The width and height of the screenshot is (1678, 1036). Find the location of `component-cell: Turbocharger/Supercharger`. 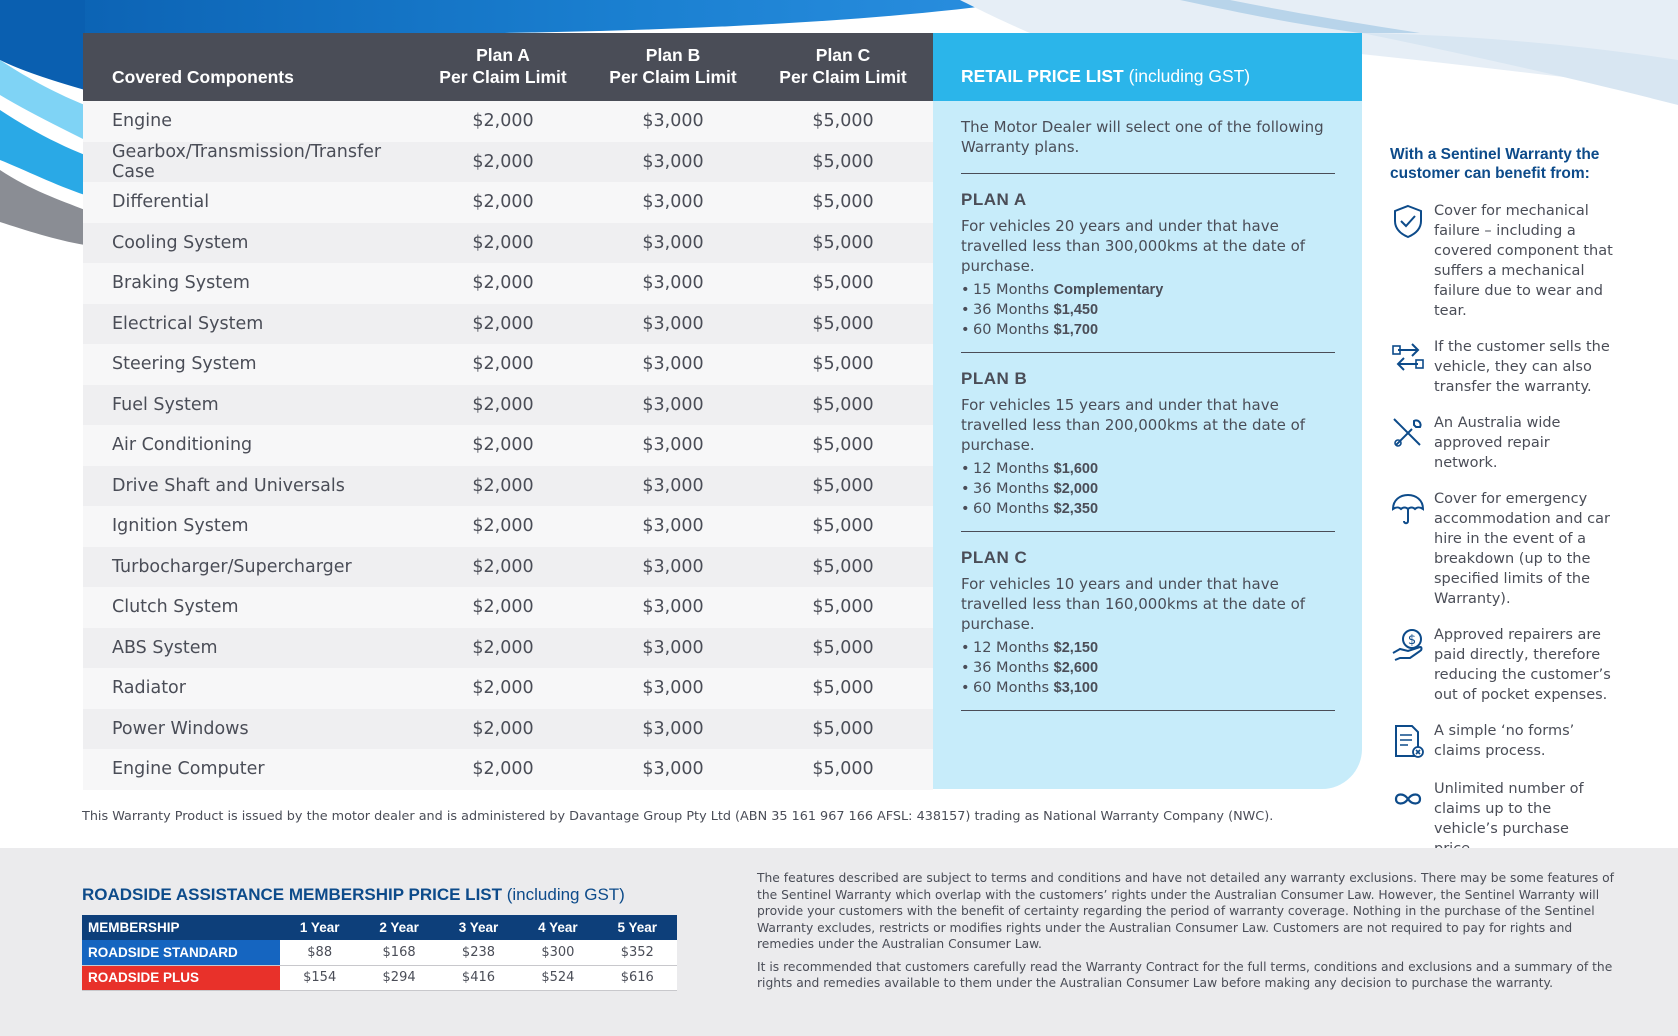

component-cell: Turbocharger/Supercharger is located at coordinates (232, 566).